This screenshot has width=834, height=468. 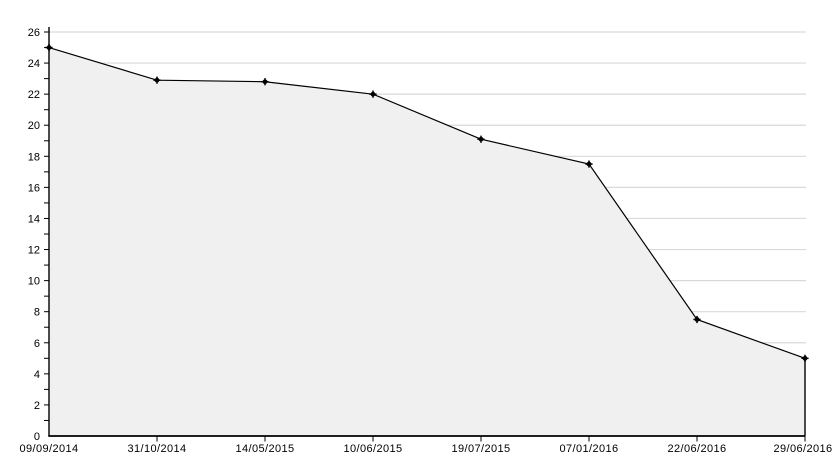 I want to click on y-axis-label: 16, so click(x=34, y=188).